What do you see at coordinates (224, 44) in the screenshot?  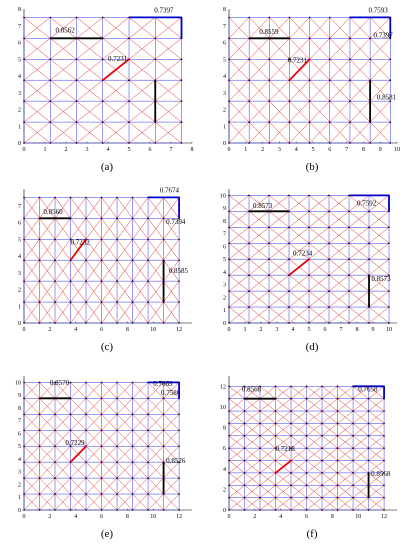 I see `y-tick-label: 6` at bounding box center [224, 44].